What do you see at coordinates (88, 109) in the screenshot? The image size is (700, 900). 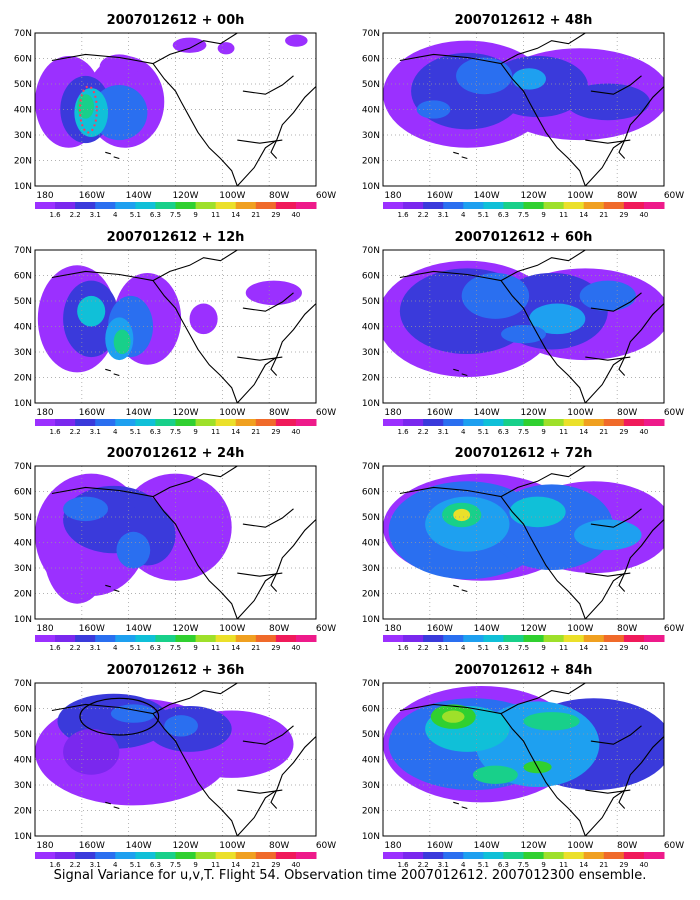 I see `flight-track` at bounding box center [88, 109].